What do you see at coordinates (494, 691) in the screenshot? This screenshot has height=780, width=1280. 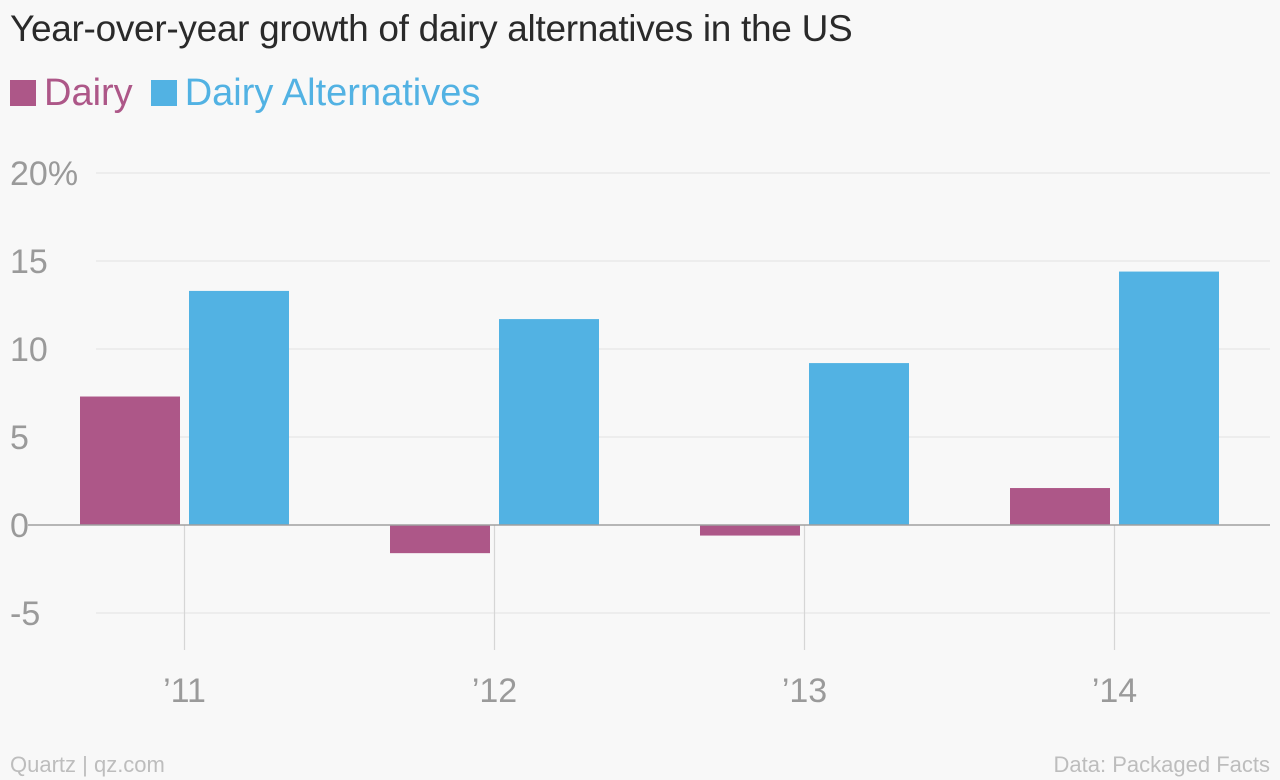 I see `x-tick-label-1: ’12` at bounding box center [494, 691].